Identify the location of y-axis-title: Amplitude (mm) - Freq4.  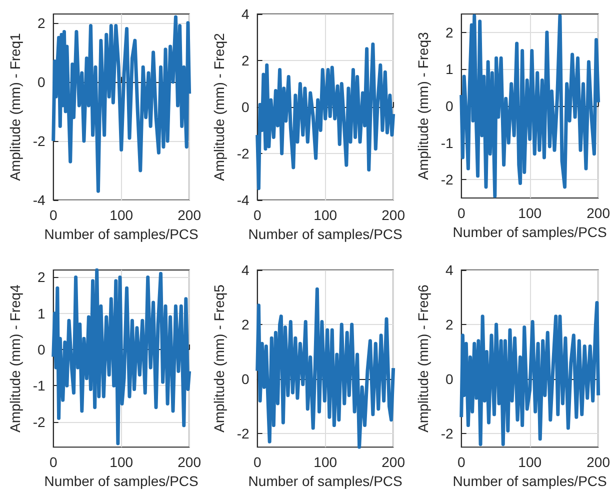
(15, 358).